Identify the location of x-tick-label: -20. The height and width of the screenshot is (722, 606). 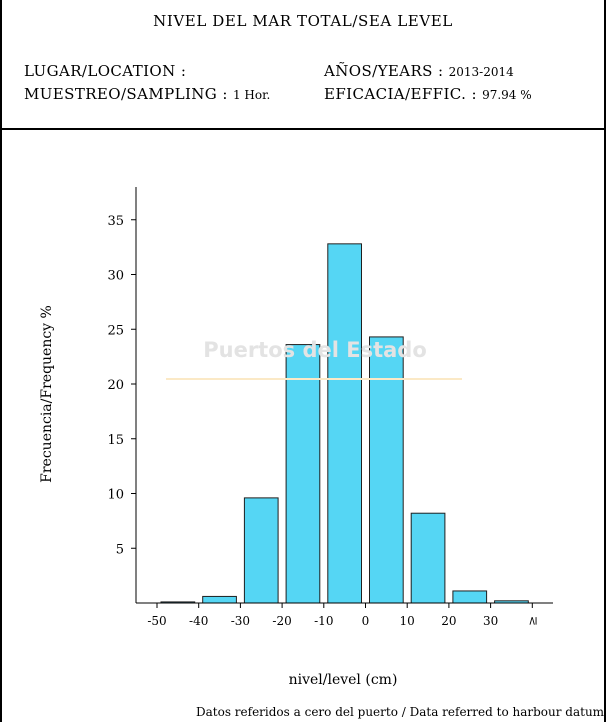
(281, 621).